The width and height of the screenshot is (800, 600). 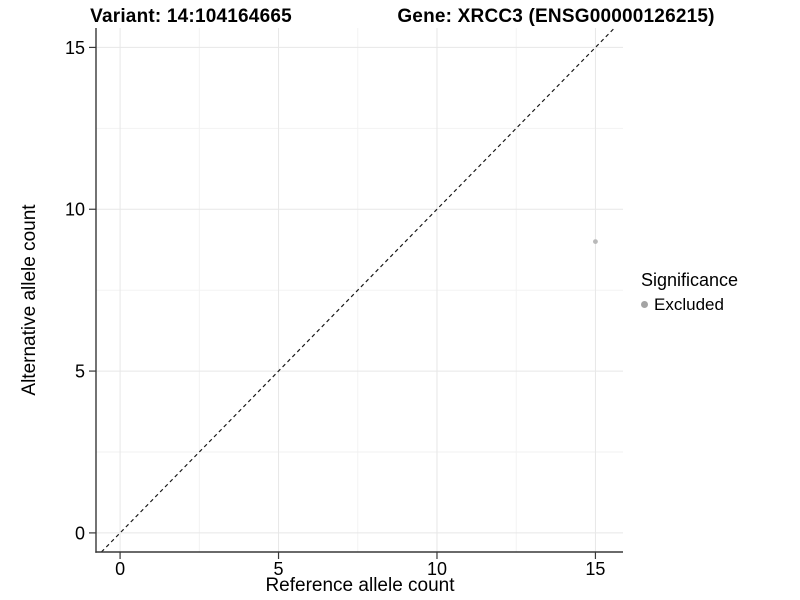 I want to click on x-tick-label: 5, so click(x=279, y=569).